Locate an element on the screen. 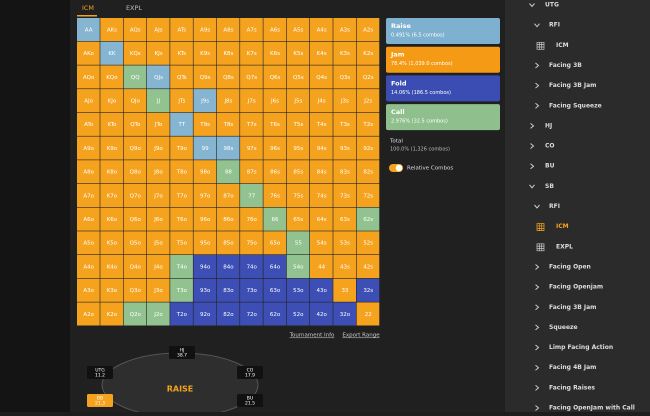 Image resolution: width=650 pixels, height=416 pixels. tree-item: Limp Facing Action is located at coordinates (581, 347).